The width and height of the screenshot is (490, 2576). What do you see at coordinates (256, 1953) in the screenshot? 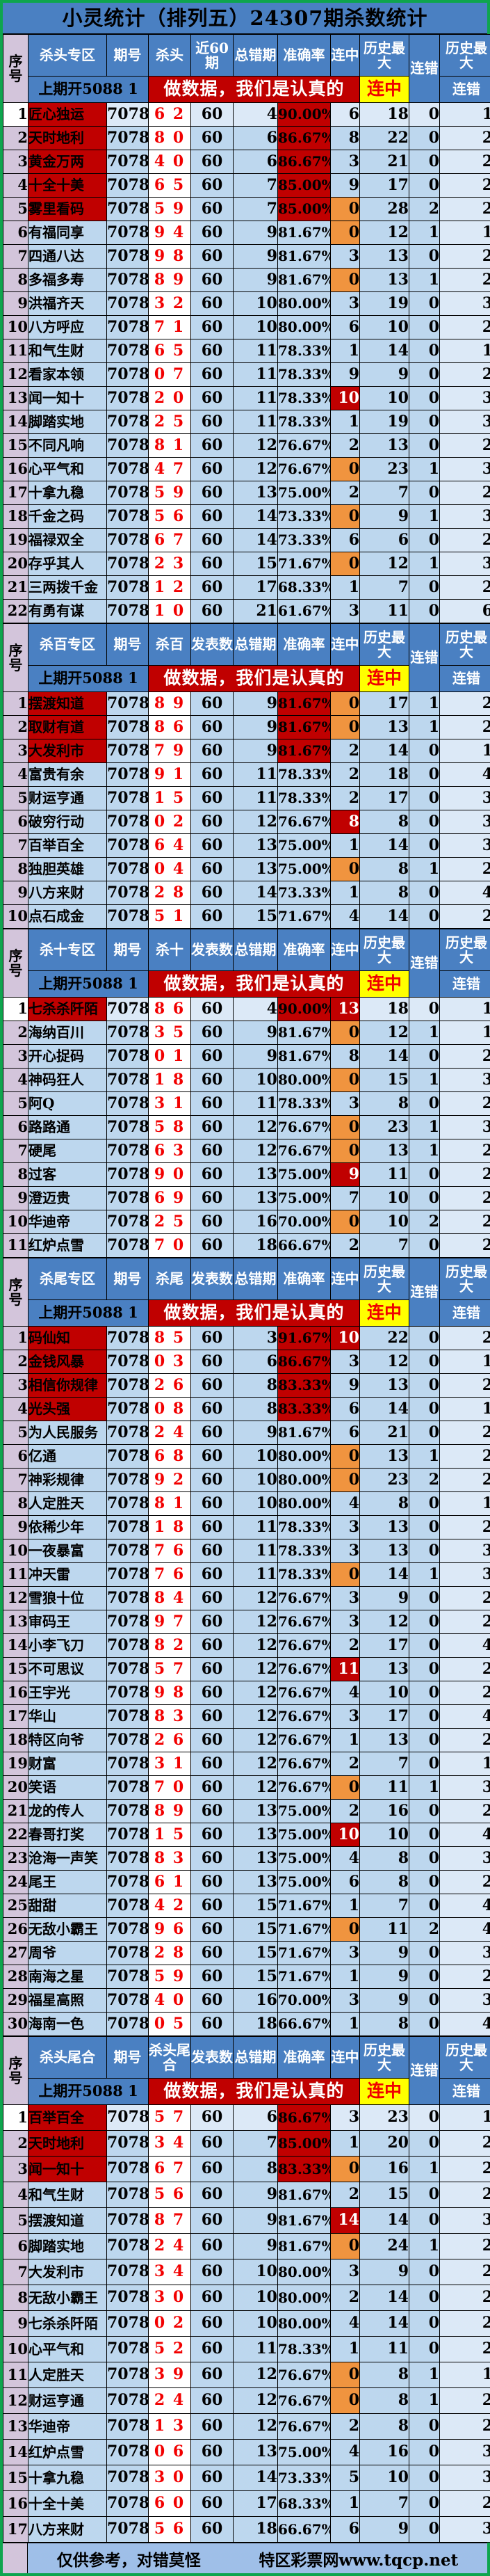
I see `cell-total-errors: 15` at bounding box center [256, 1953].